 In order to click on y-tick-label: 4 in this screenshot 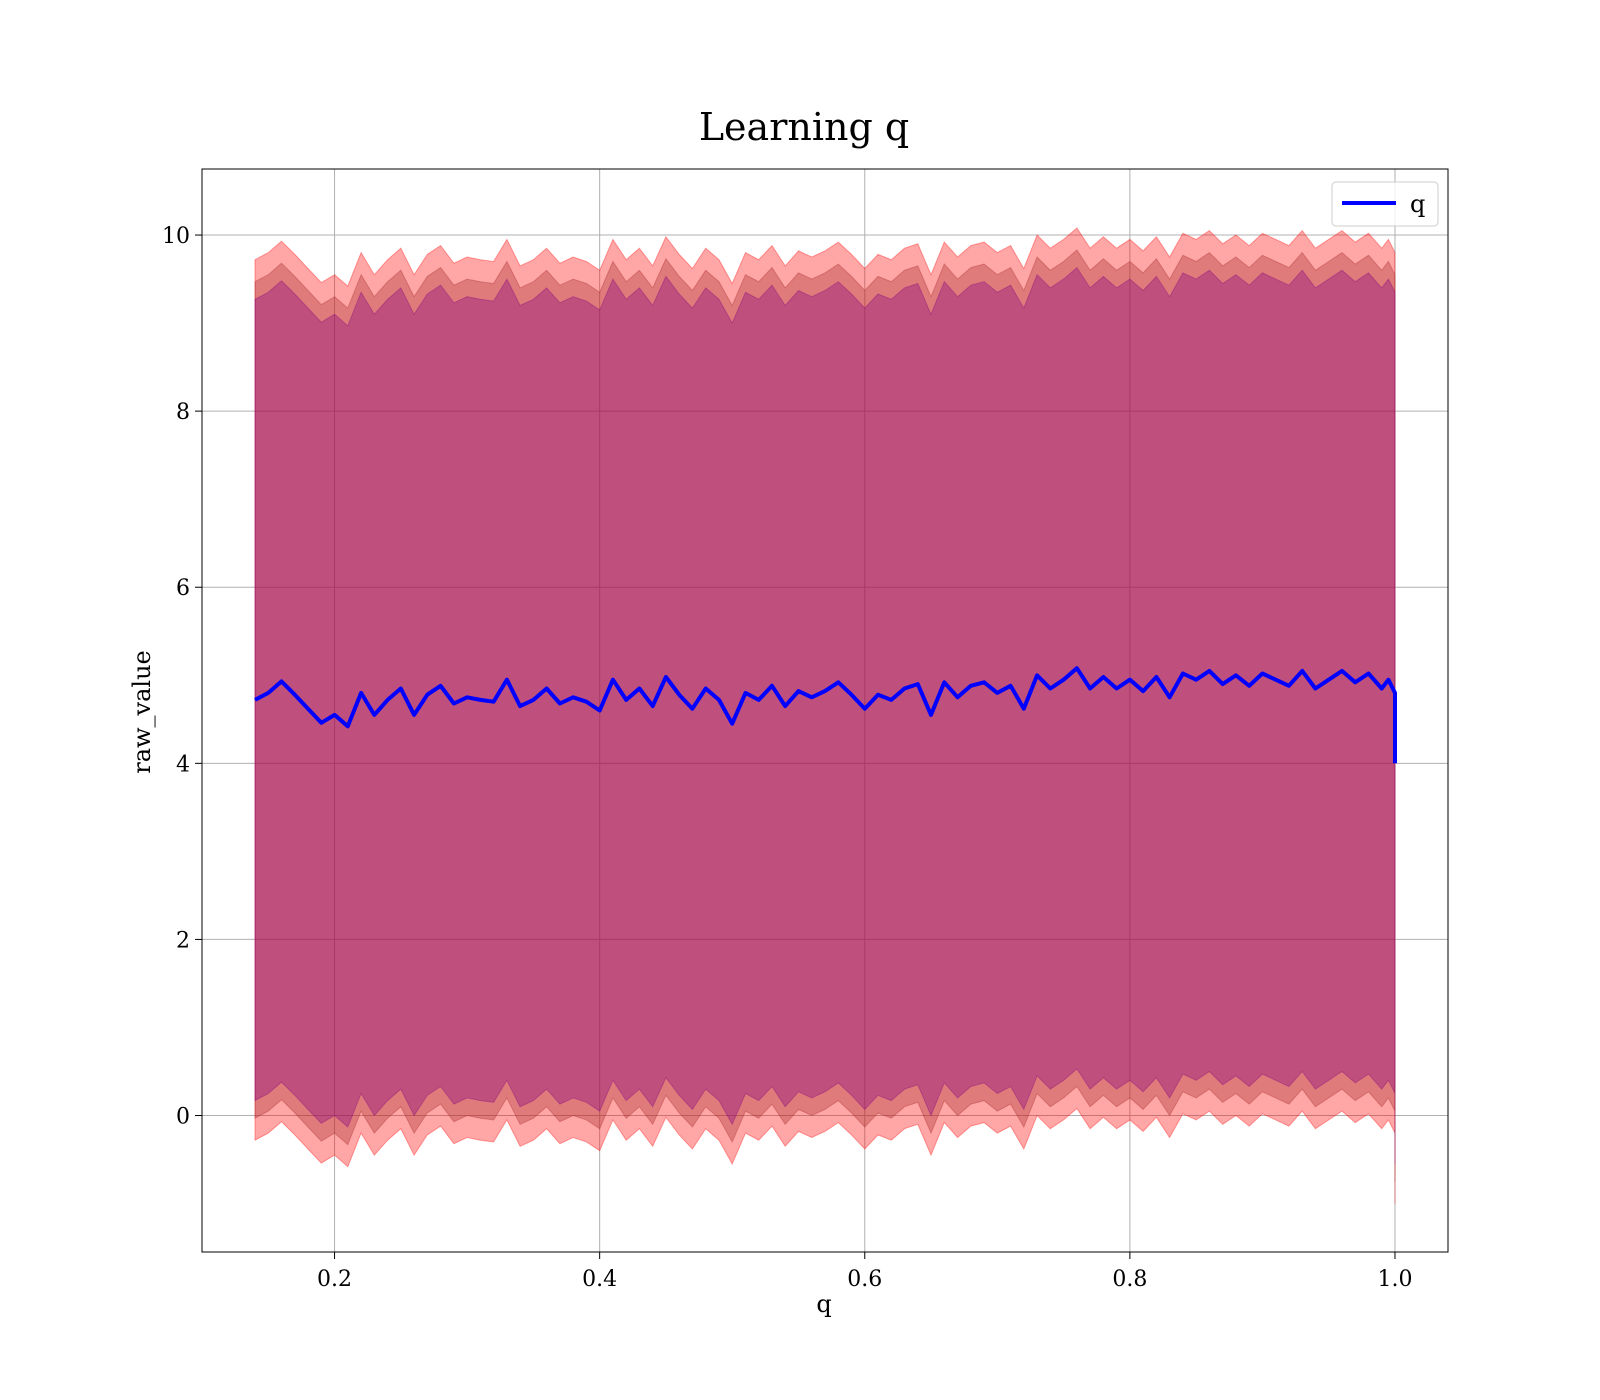, I will do `click(183, 764)`.